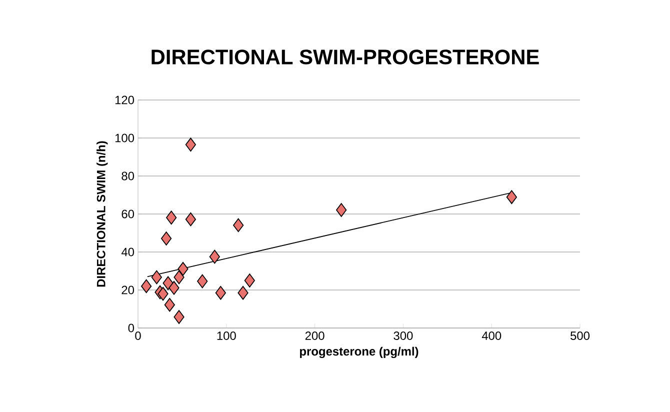  What do you see at coordinates (403, 336) in the screenshot?
I see `x-tick-label: 300` at bounding box center [403, 336].